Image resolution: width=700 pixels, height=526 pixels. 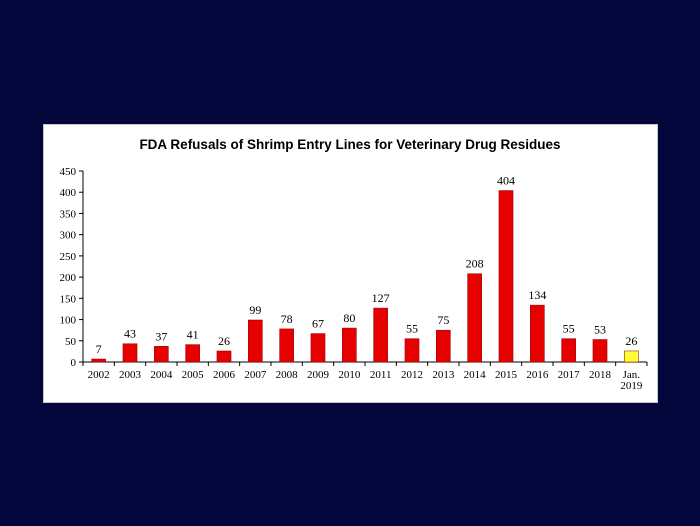 I want to click on x-tick-label: 2018, so click(x=600, y=375).